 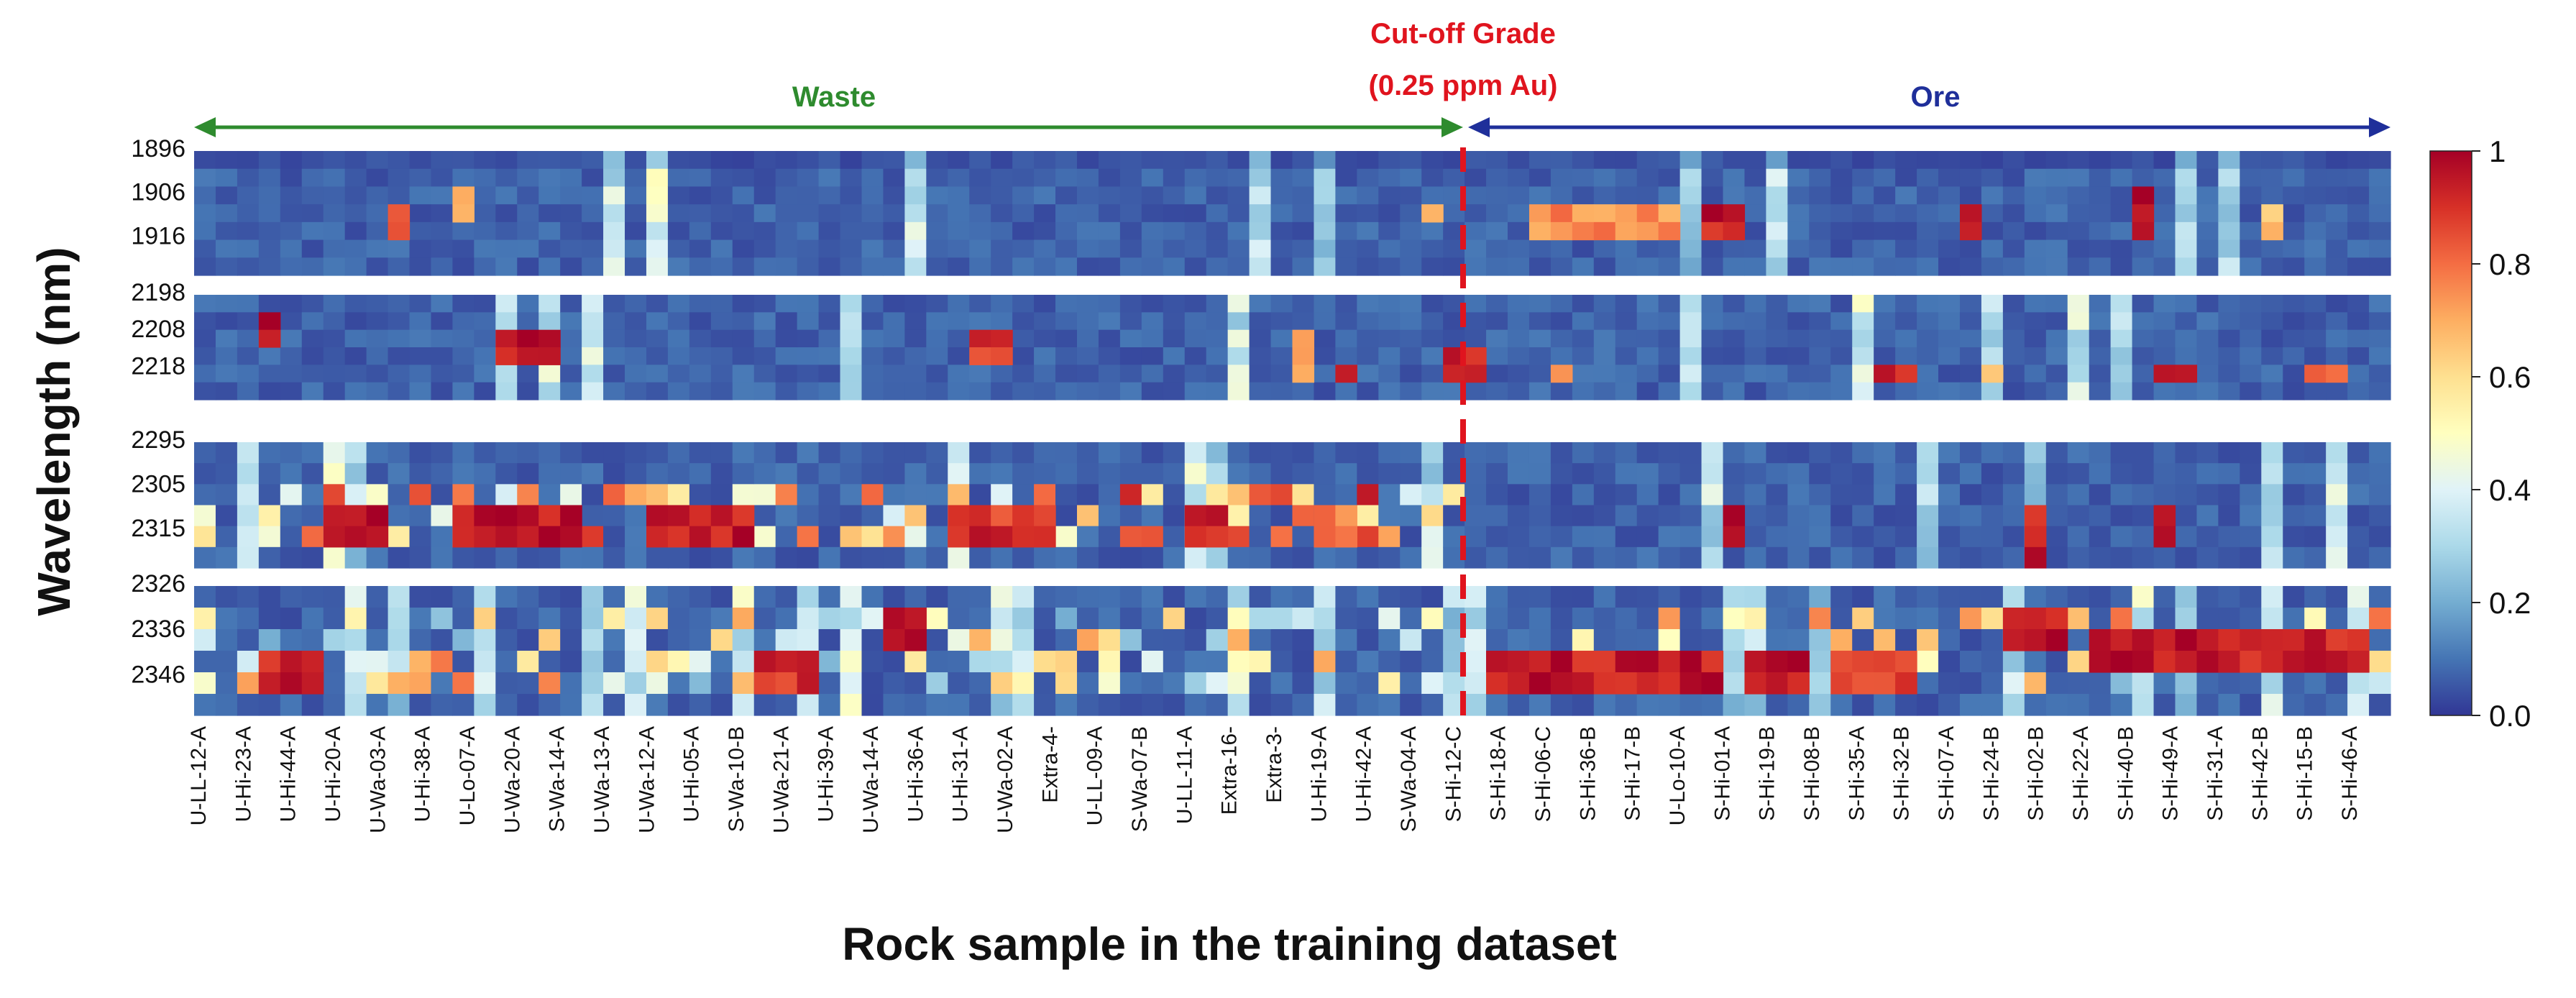 What do you see at coordinates (199, 775) in the screenshot?
I see `x-tick-label: U-LL-12-A` at bounding box center [199, 775].